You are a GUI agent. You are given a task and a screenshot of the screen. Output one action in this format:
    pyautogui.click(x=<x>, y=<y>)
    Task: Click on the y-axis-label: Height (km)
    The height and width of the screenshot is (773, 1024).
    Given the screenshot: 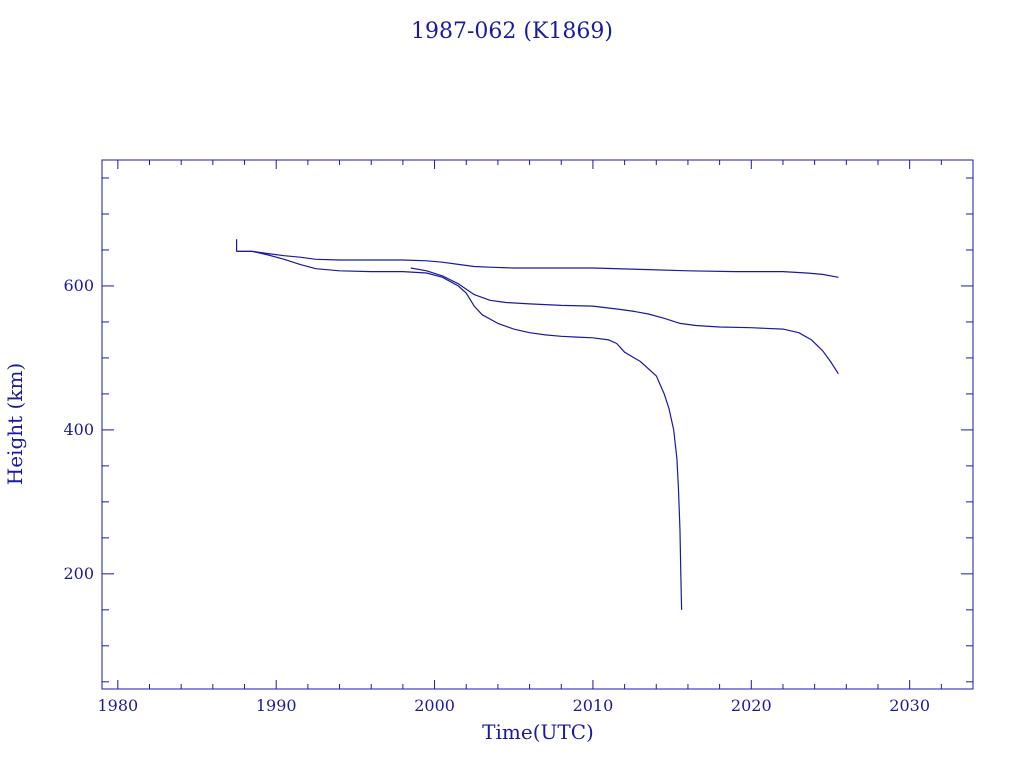 What is the action you would take?
    pyautogui.click(x=15, y=424)
    